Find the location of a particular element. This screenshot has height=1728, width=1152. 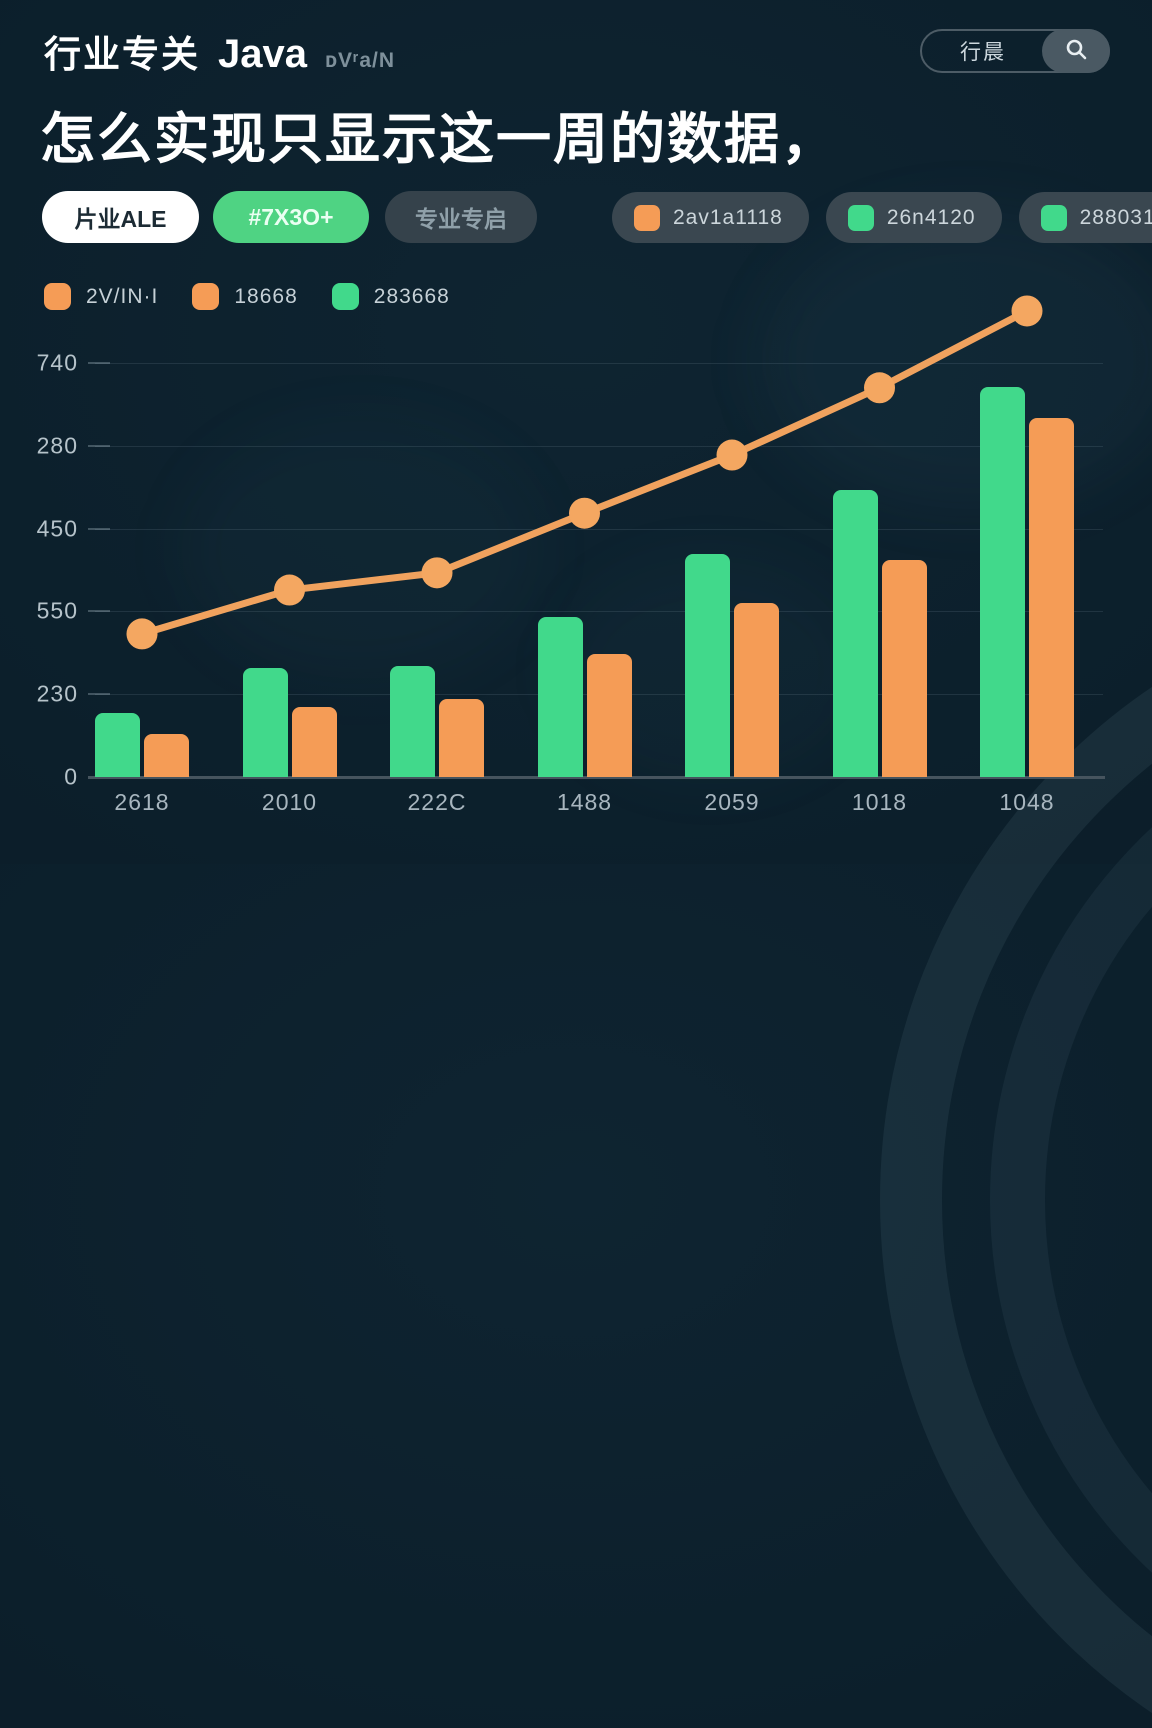

legend-pill-1: 2av1a1118 is located at coordinates (710, 217).